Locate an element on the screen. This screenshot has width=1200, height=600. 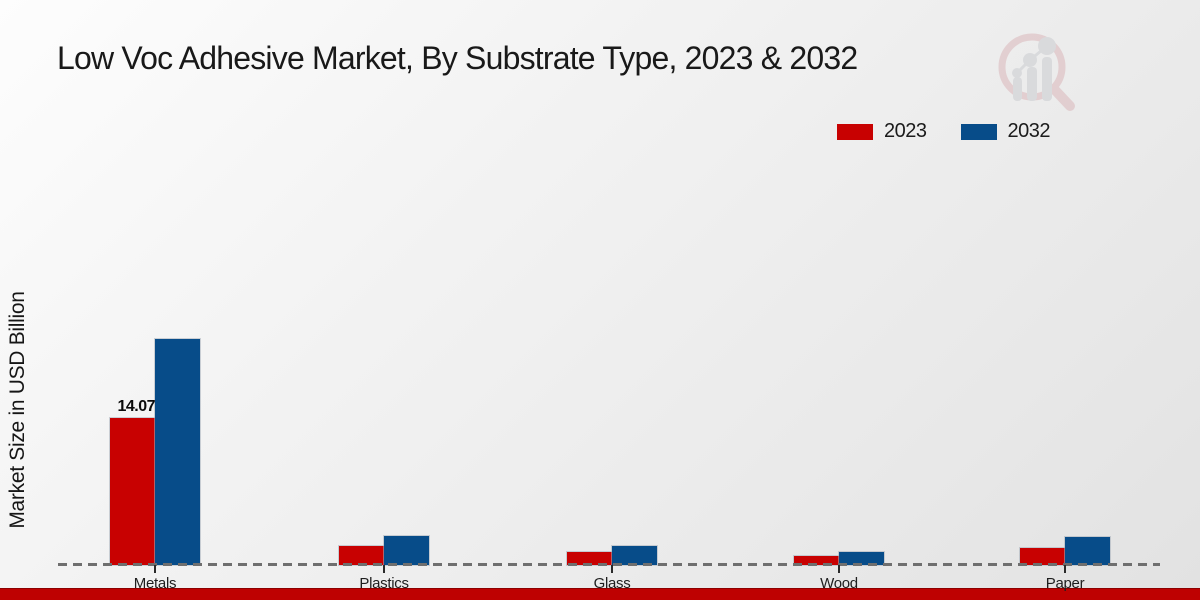
bar-2023-plastics is located at coordinates (361, 555).